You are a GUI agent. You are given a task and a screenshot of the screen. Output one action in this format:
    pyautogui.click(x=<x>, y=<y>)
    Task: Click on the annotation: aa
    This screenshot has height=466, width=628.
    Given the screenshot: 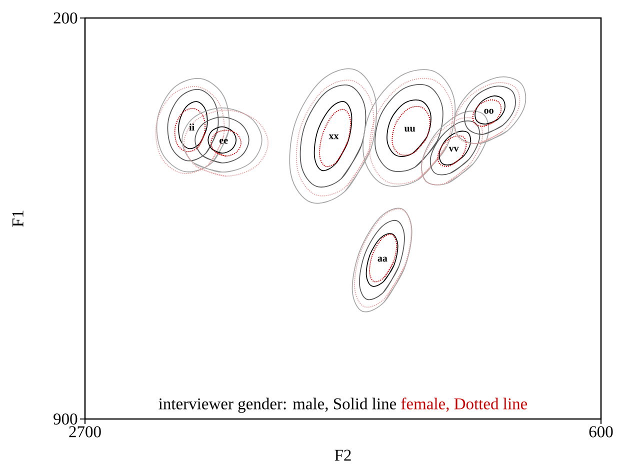 What is the action you would take?
    pyautogui.click(x=383, y=259)
    